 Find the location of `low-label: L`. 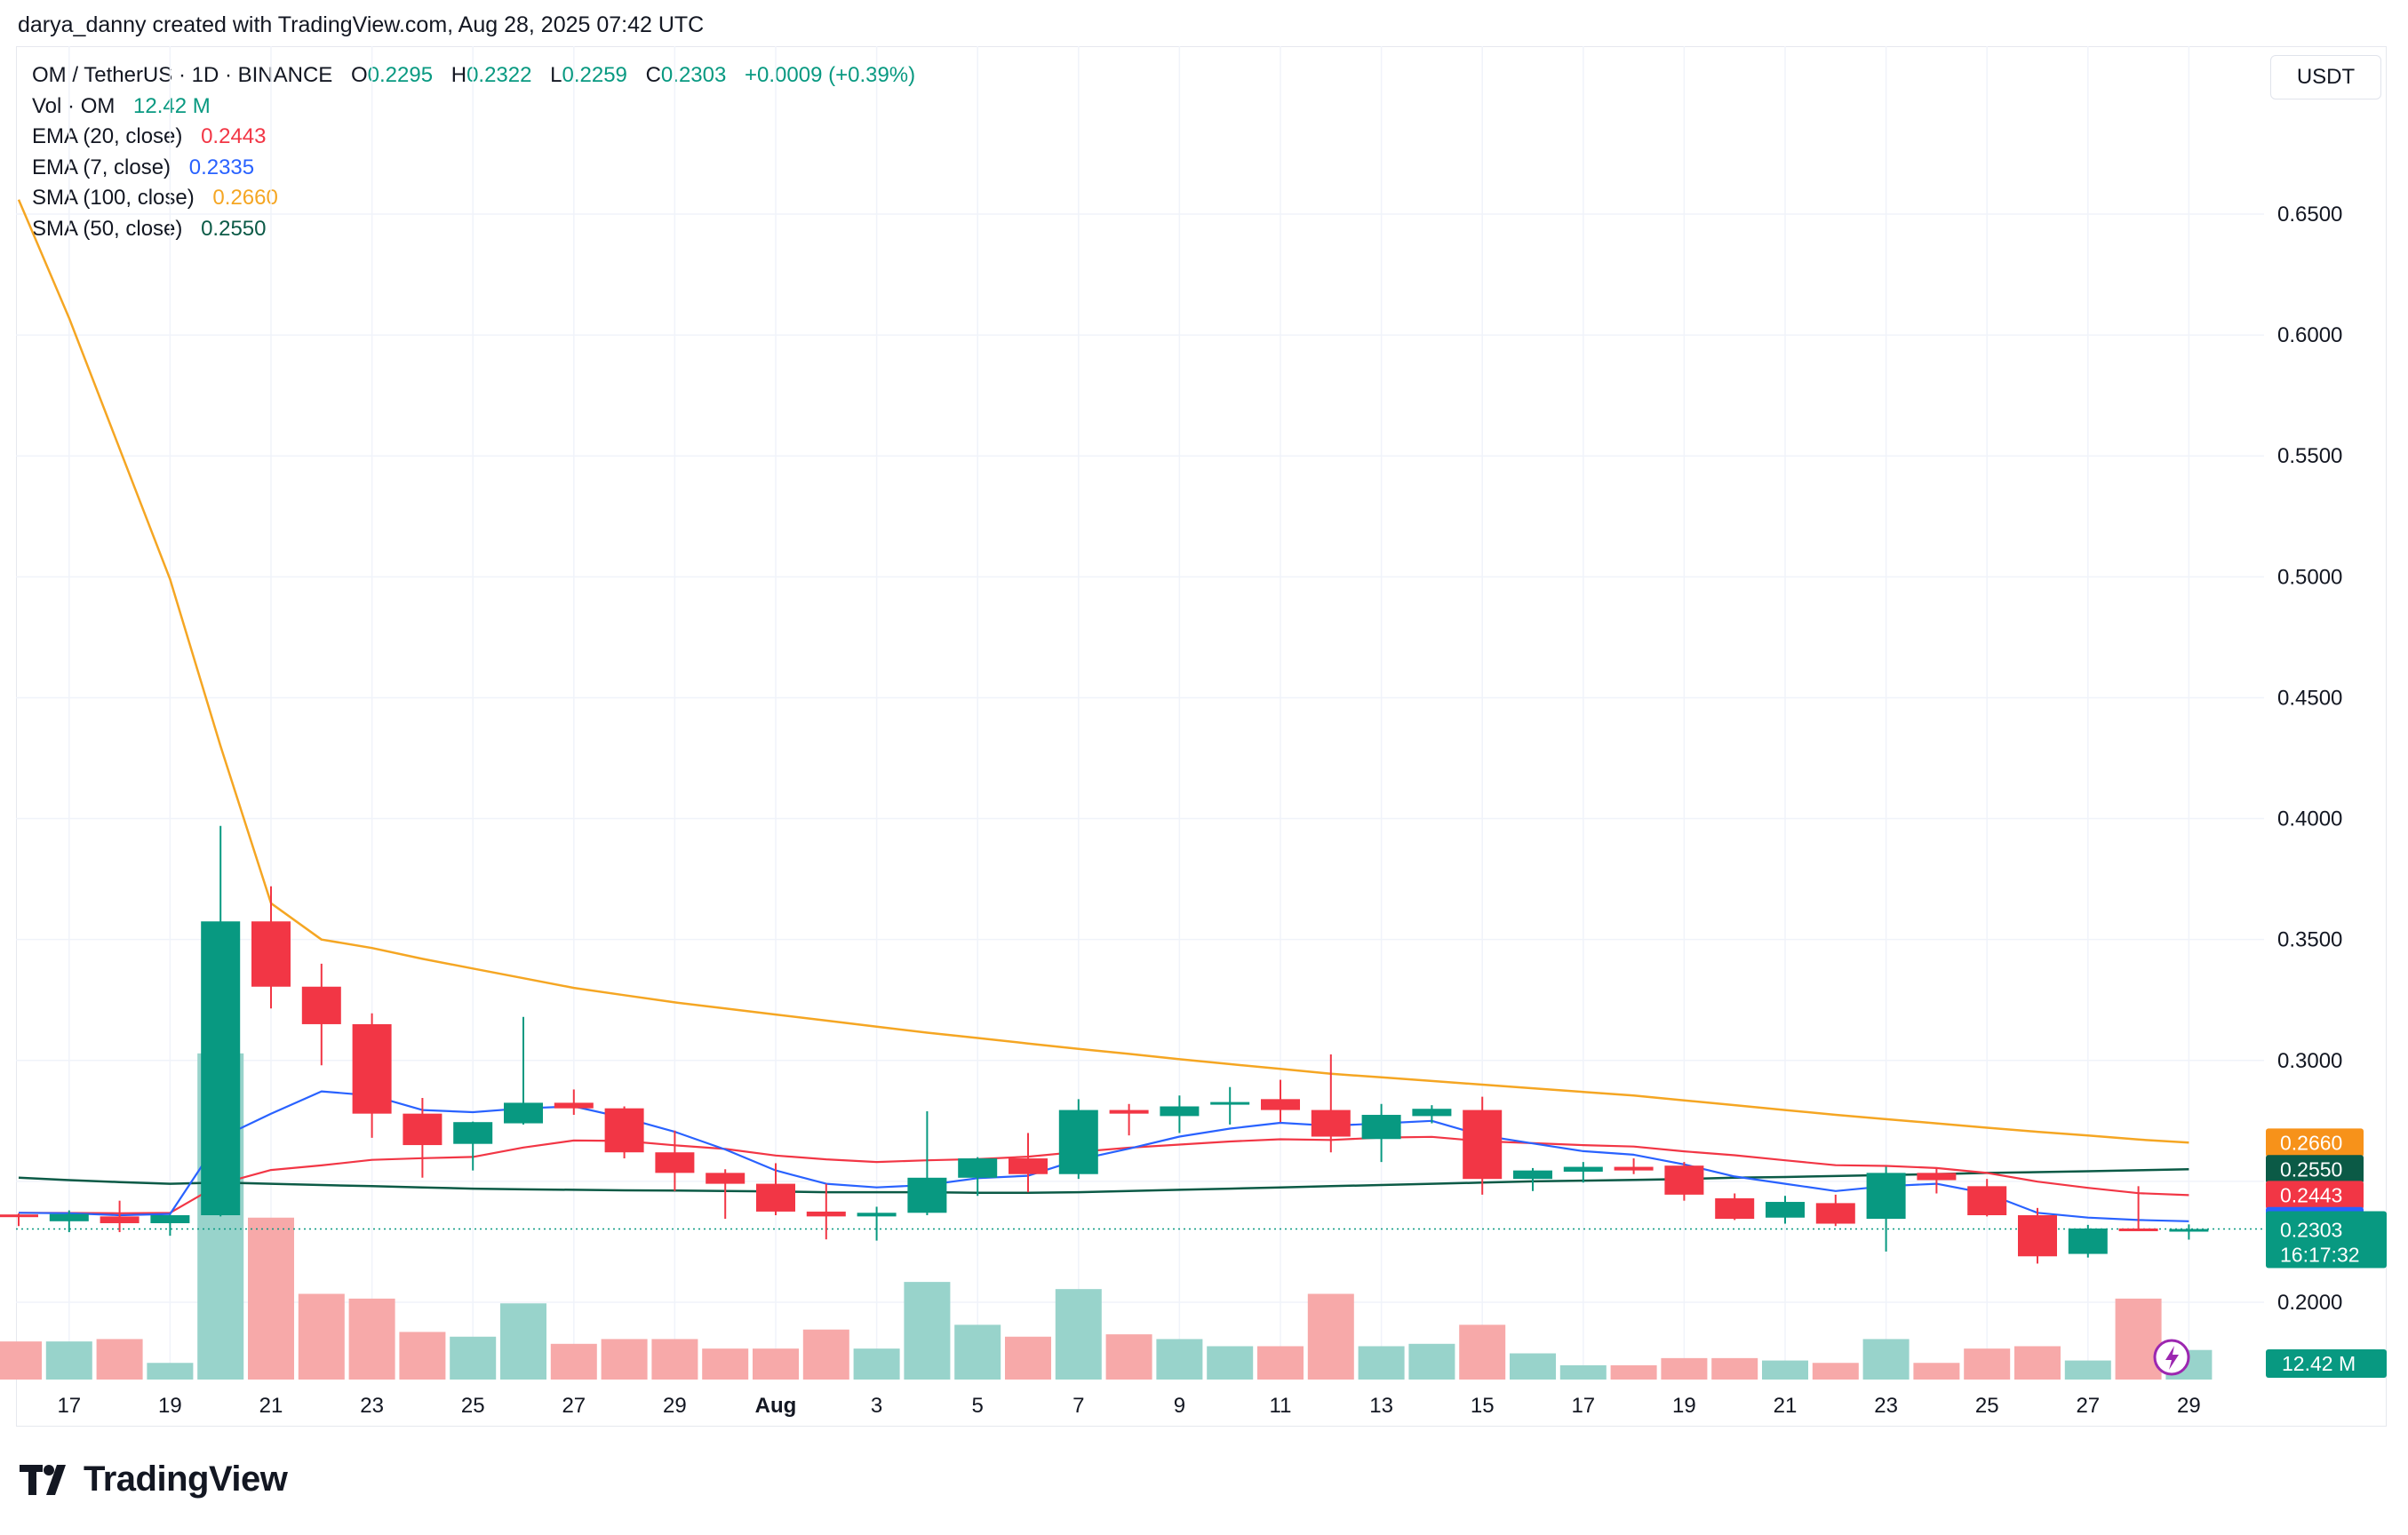

low-label: L is located at coordinates (556, 75).